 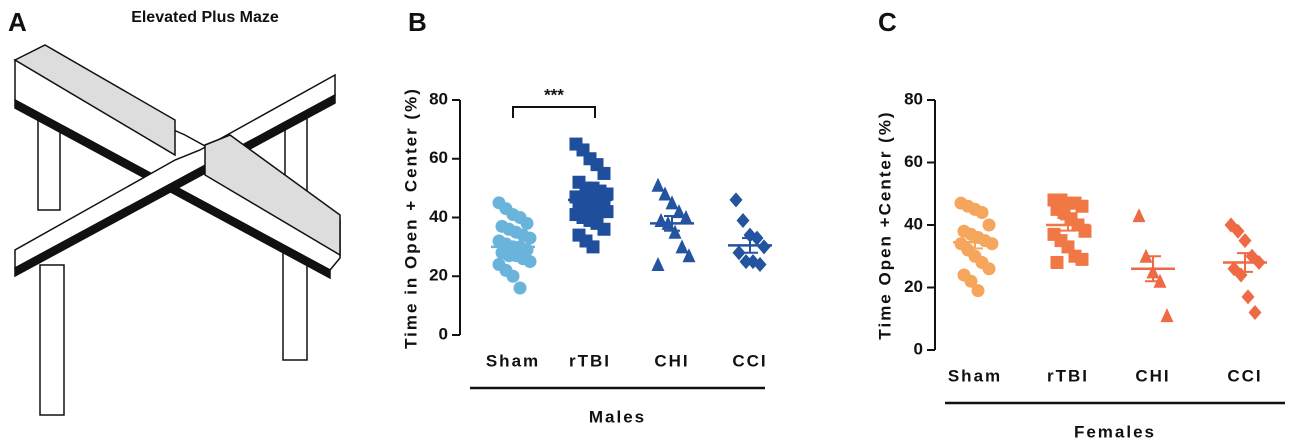 I want to click on group-label: Males, so click(x=617, y=416).